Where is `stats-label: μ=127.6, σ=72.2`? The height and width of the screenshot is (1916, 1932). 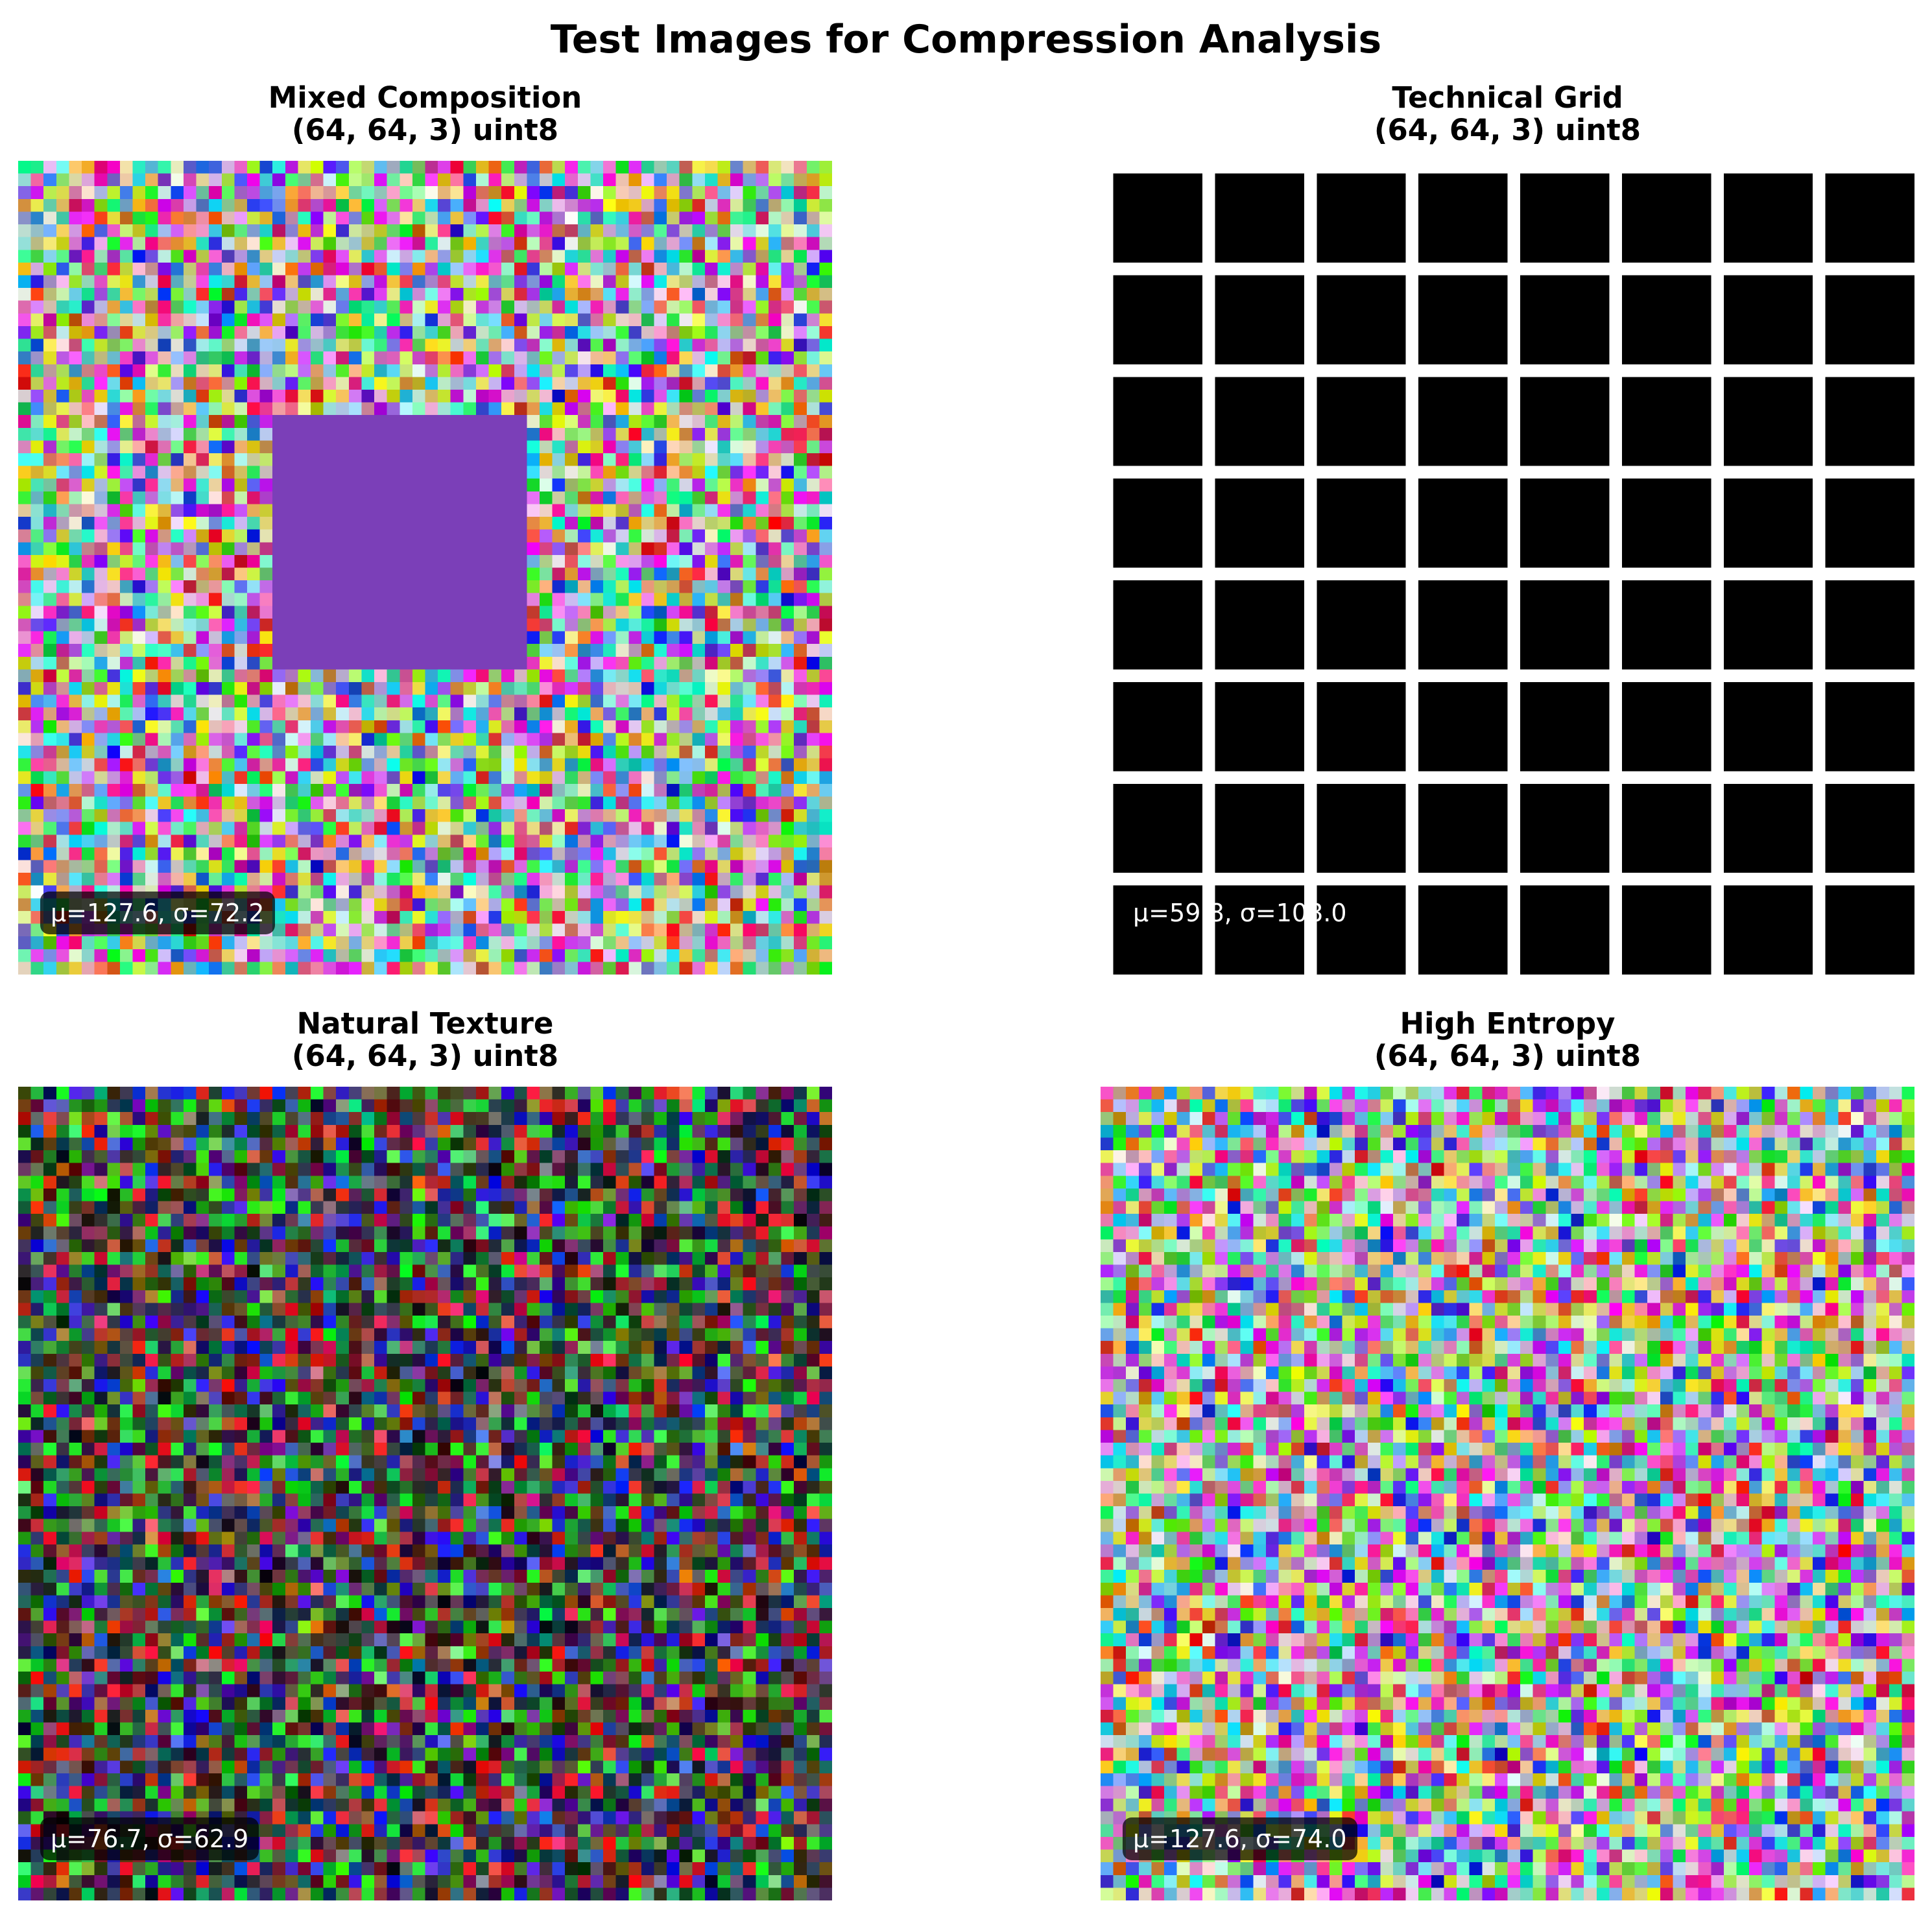 stats-label: μ=127.6, σ=72.2 is located at coordinates (157, 913).